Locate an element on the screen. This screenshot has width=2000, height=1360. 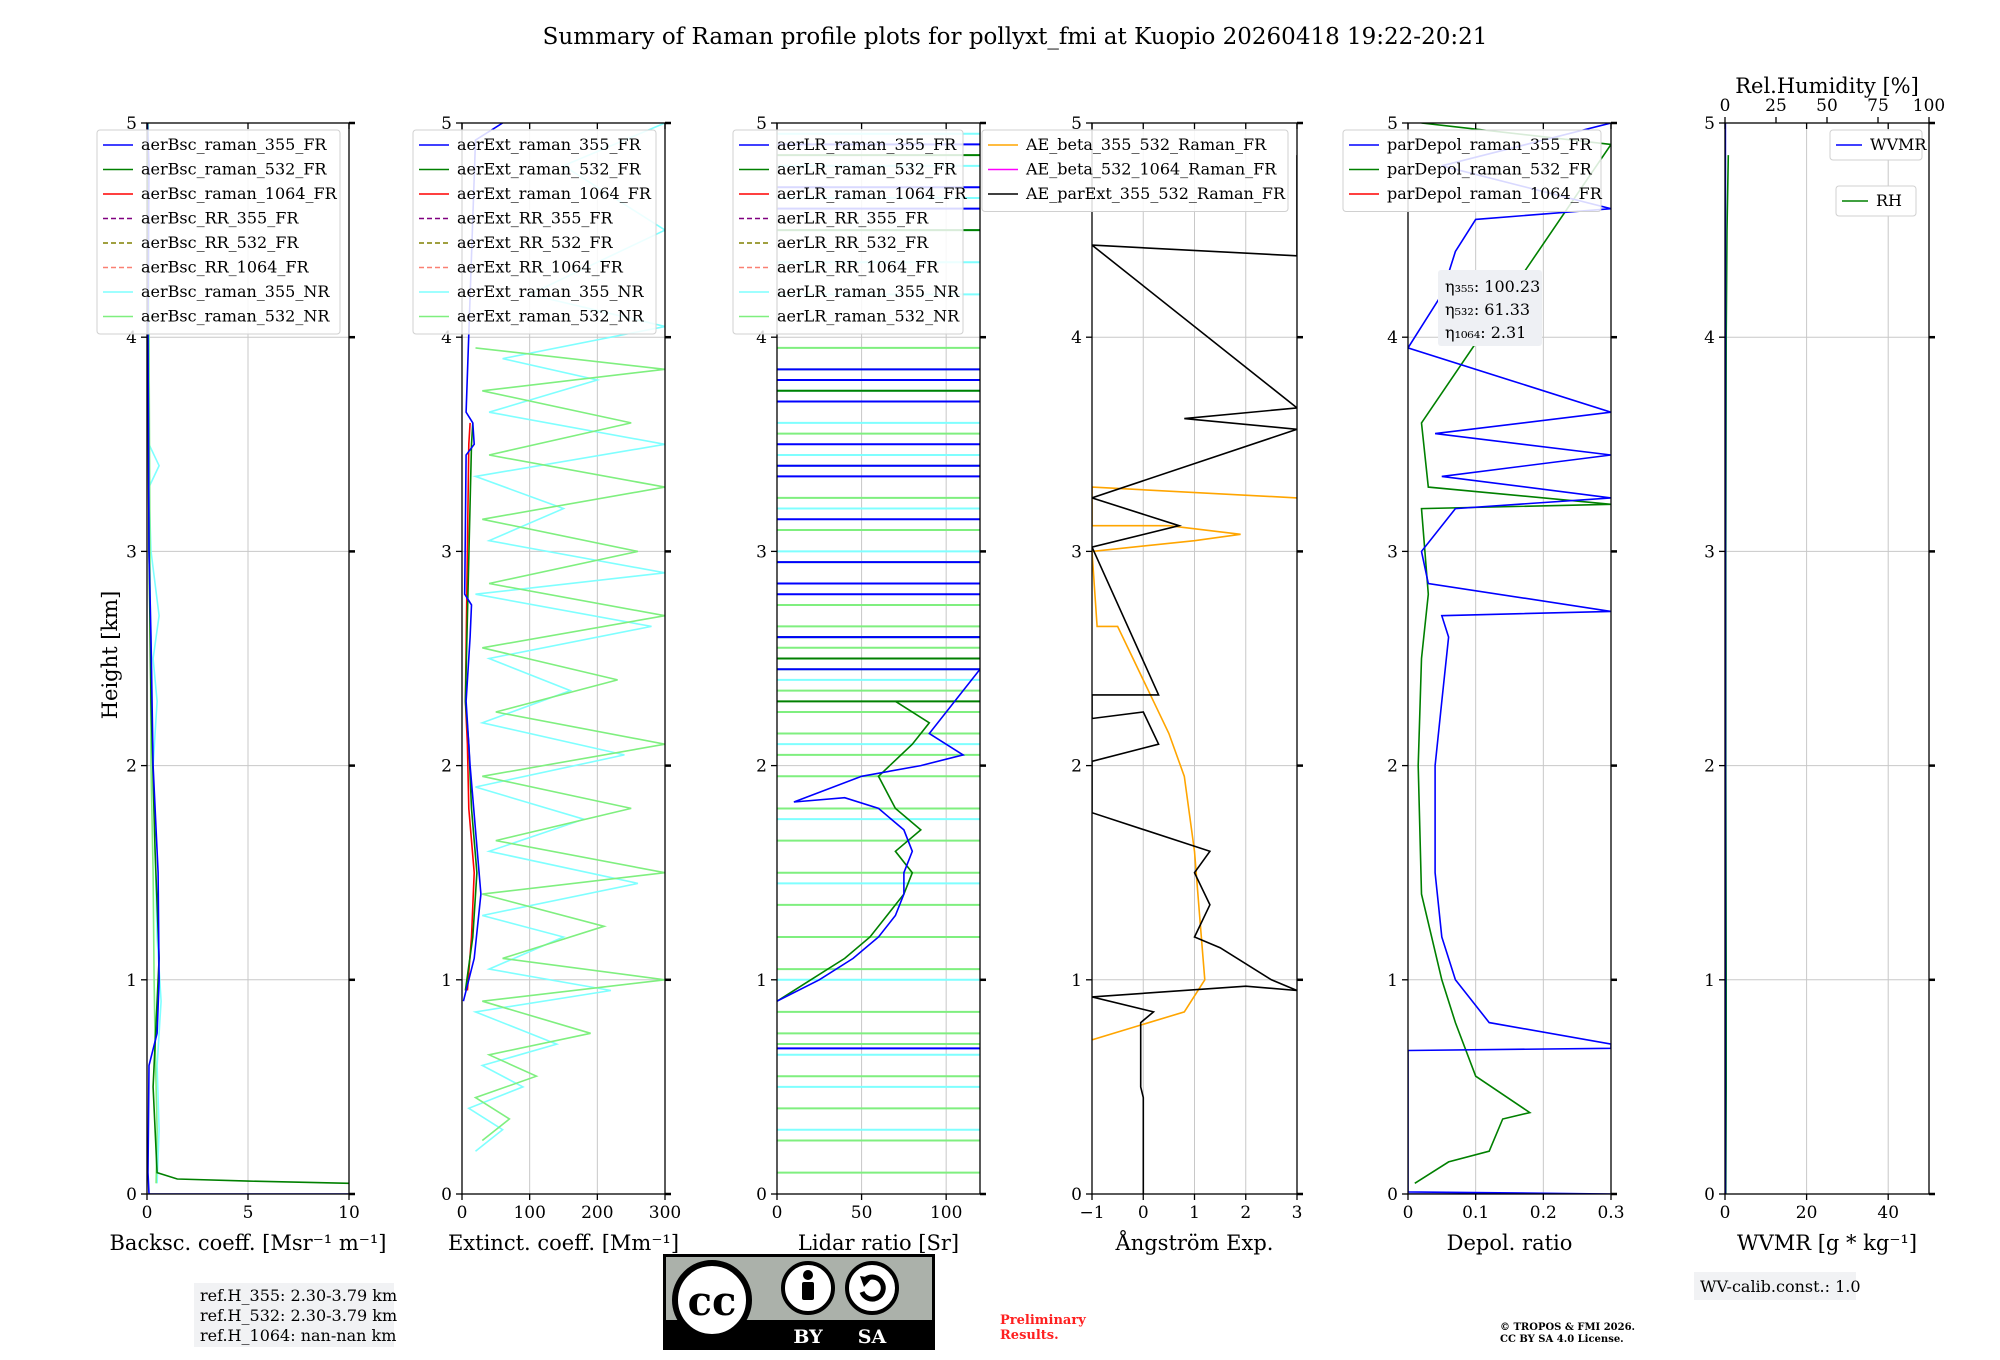
preliminary-line-1: Preliminary is located at coordinates (1043, 1320).